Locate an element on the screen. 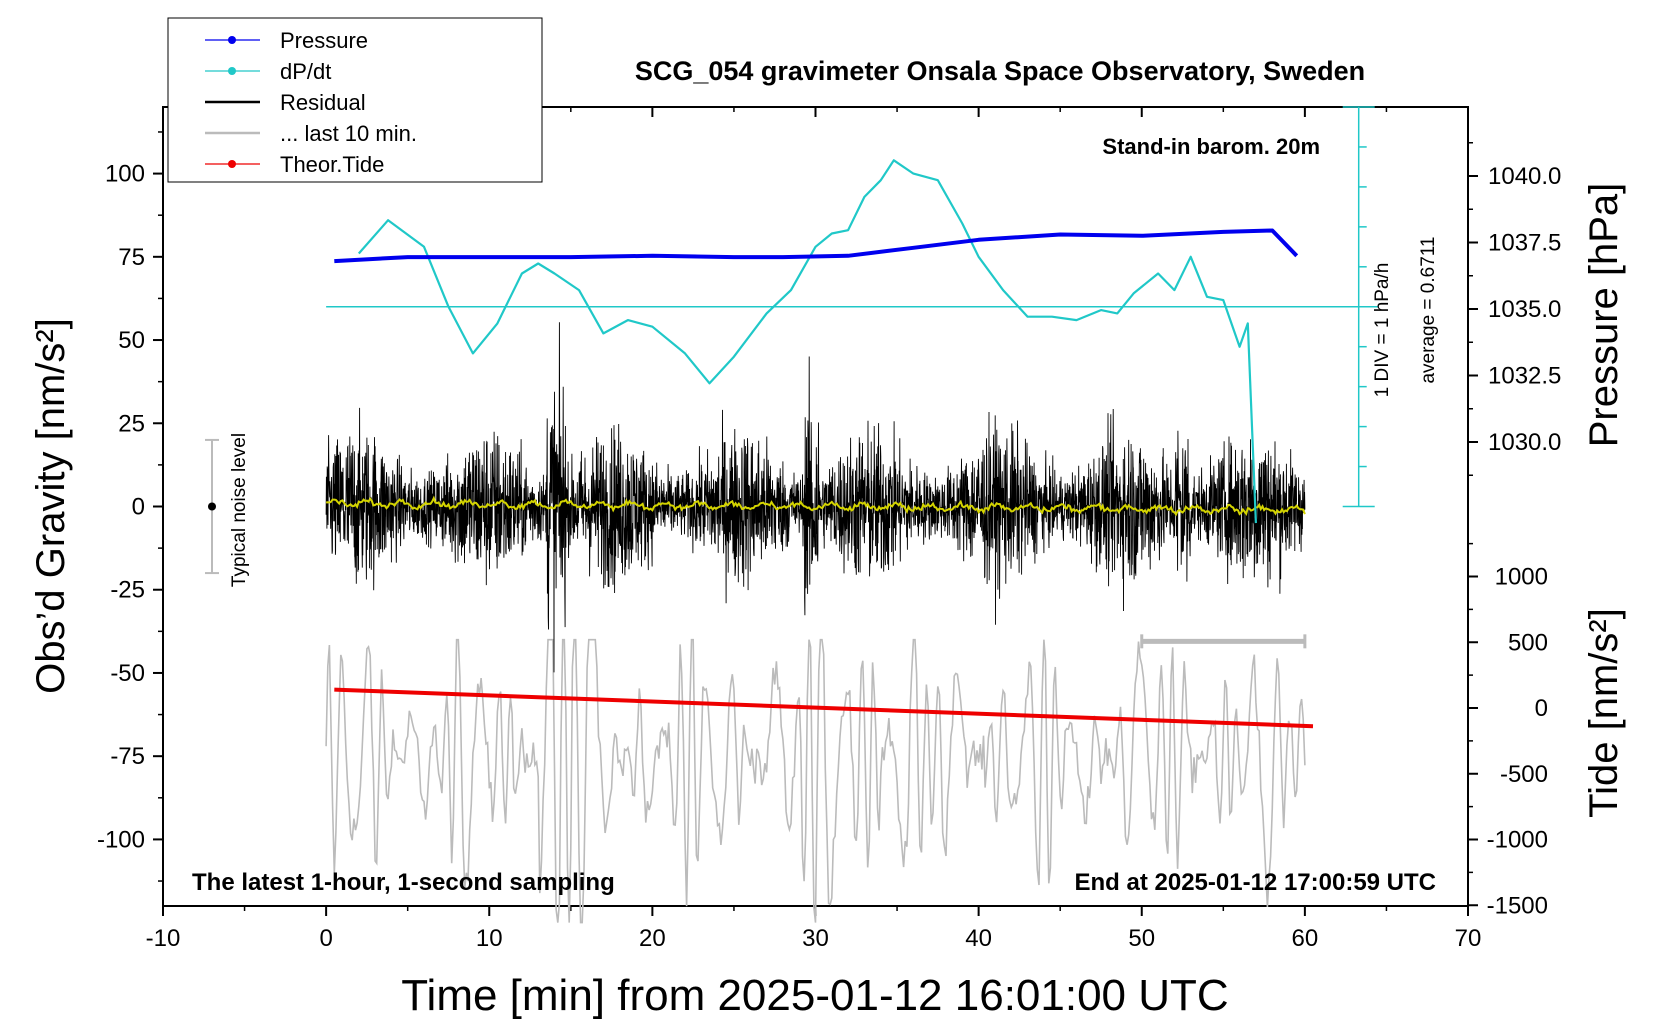  legend-label-3: ... last 10 min. is located at coordinates (348, 133).